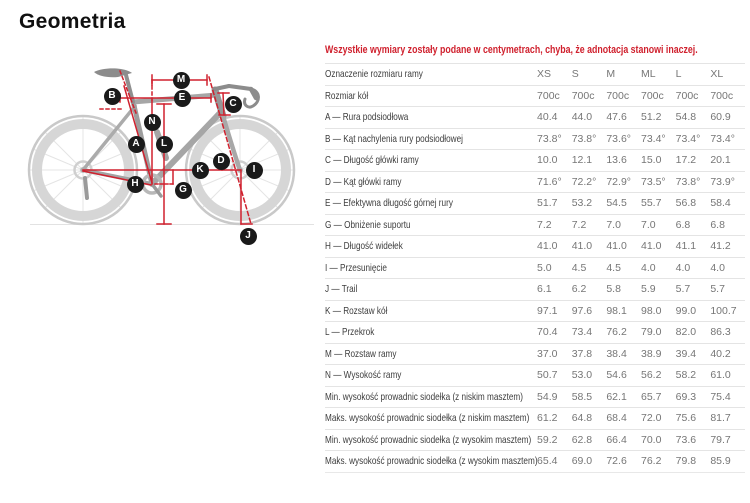  Describe the element at coordinates (579, 289) in the screenshot. I see `row-value: 6.2` at that location.